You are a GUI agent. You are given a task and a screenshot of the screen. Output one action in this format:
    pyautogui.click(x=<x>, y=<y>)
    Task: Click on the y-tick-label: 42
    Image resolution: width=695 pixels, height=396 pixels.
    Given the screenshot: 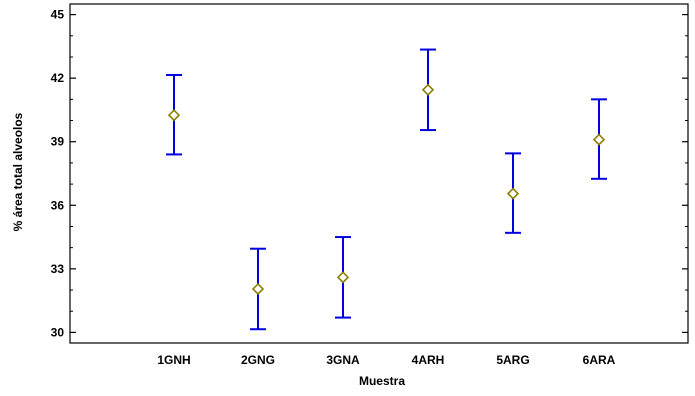 What is the action you would take?
    pyautogui.click(x=58, y=78)
    